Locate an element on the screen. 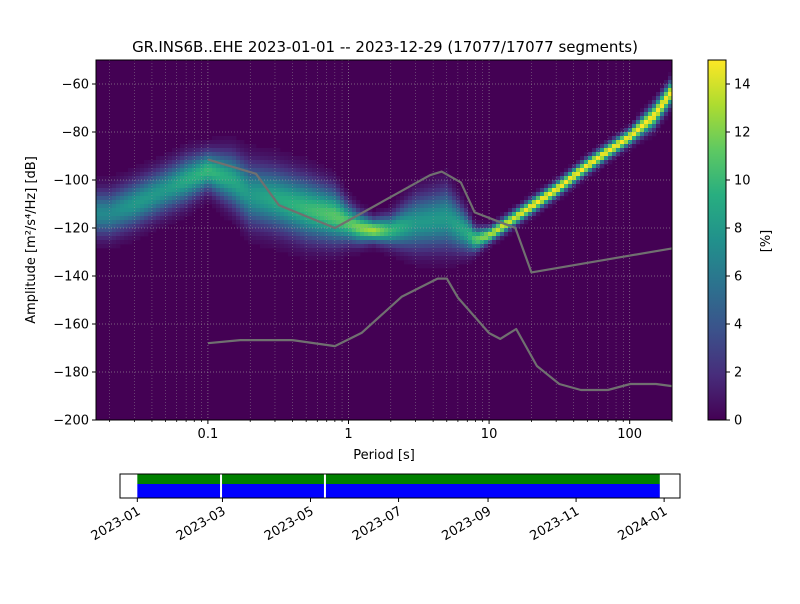 This screenshot has height=604, width=800. x-tick-label: 1 is located at coordinates (348, 434).